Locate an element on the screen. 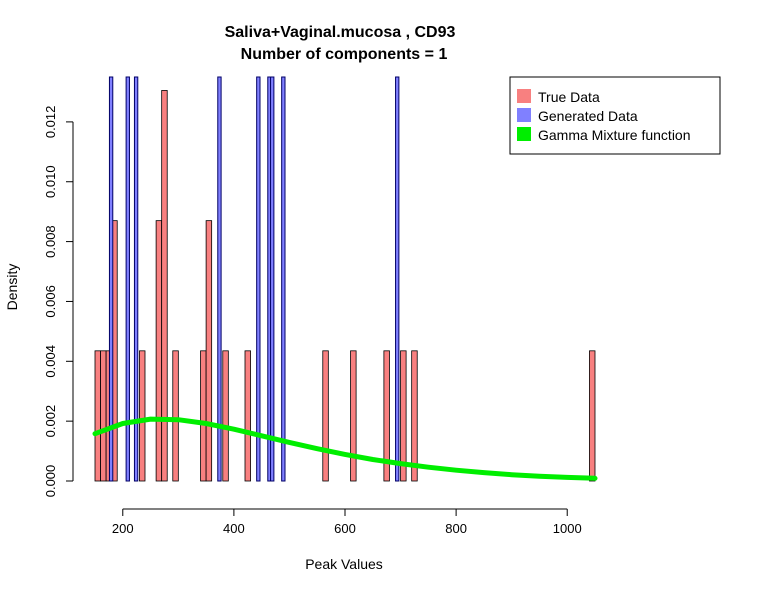  gamma-mixture-curve is located at coordinates (345, 448).